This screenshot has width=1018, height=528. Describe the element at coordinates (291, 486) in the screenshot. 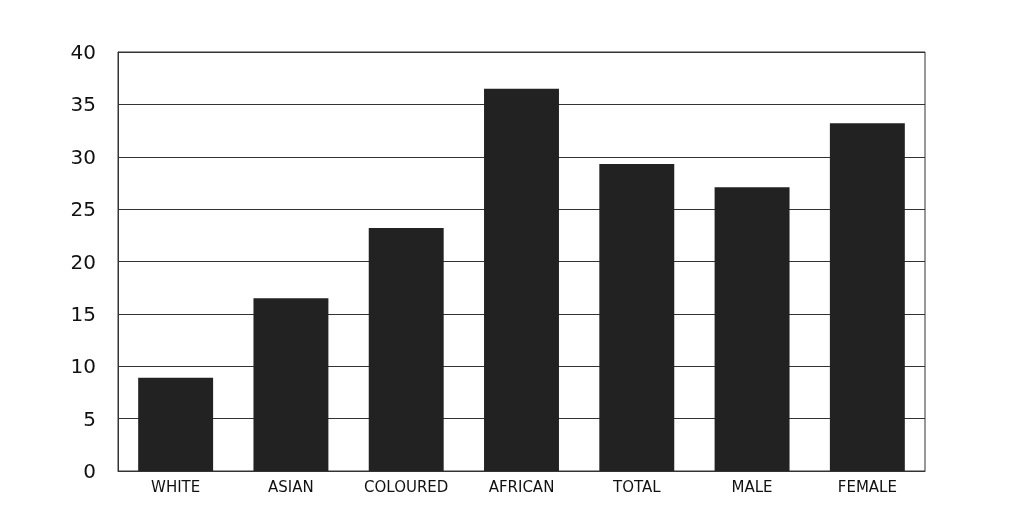

I see `x-tick-label: ASIAN` at that location.